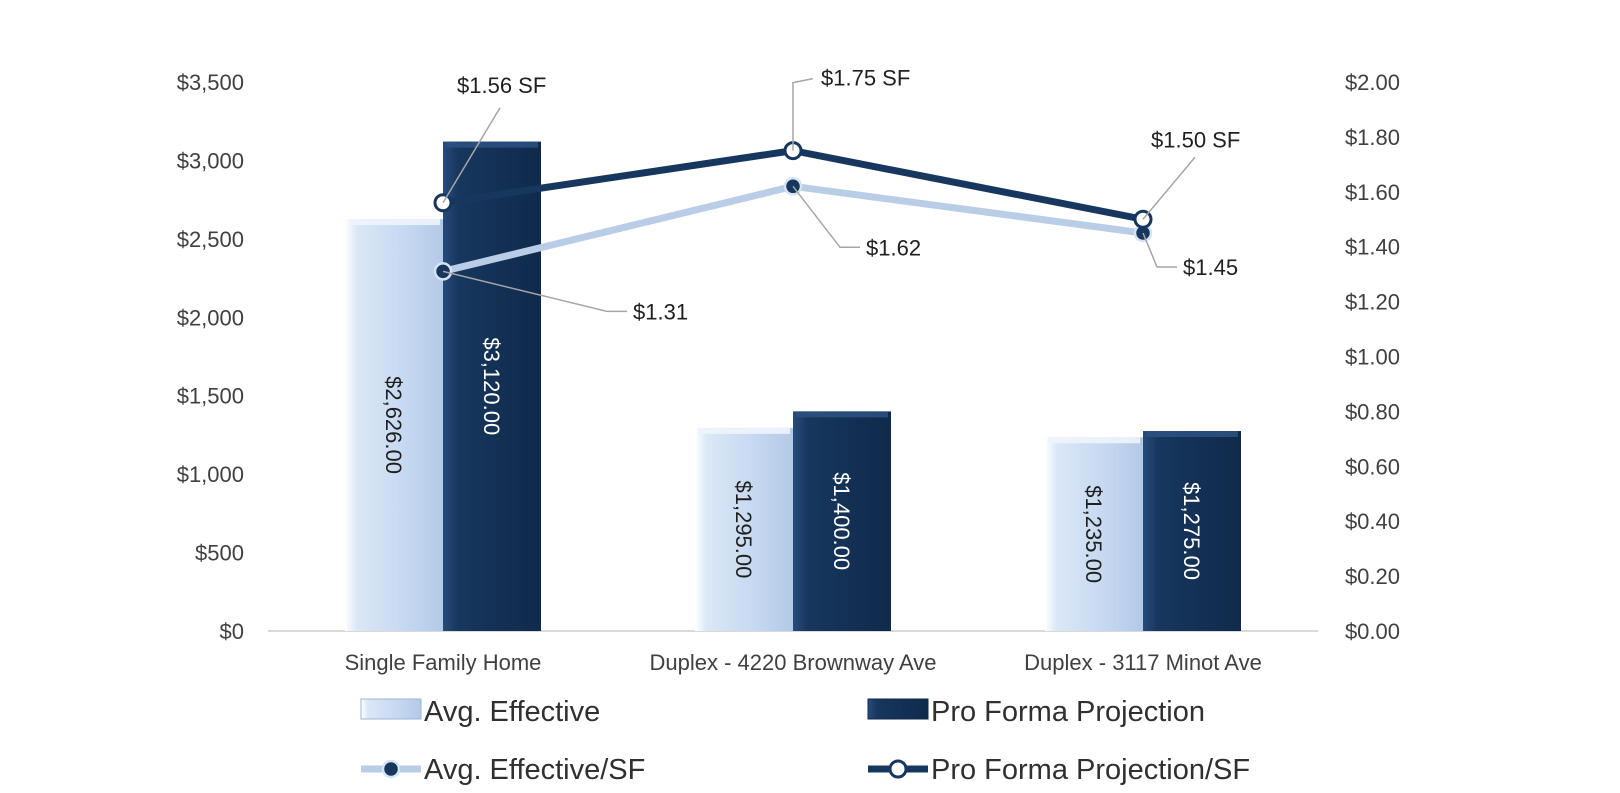  Describe the element at coordinates (1372, 82) in the screenshot. I see `right-axis-tick-label: $2.00` at that location.